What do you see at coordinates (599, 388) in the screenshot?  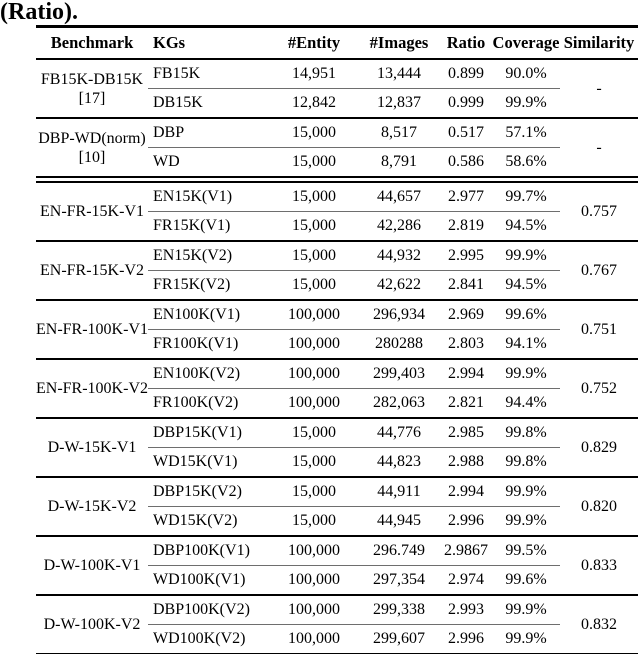 I see `similarity-cell: 0.752` at bounding box center [599, 388].